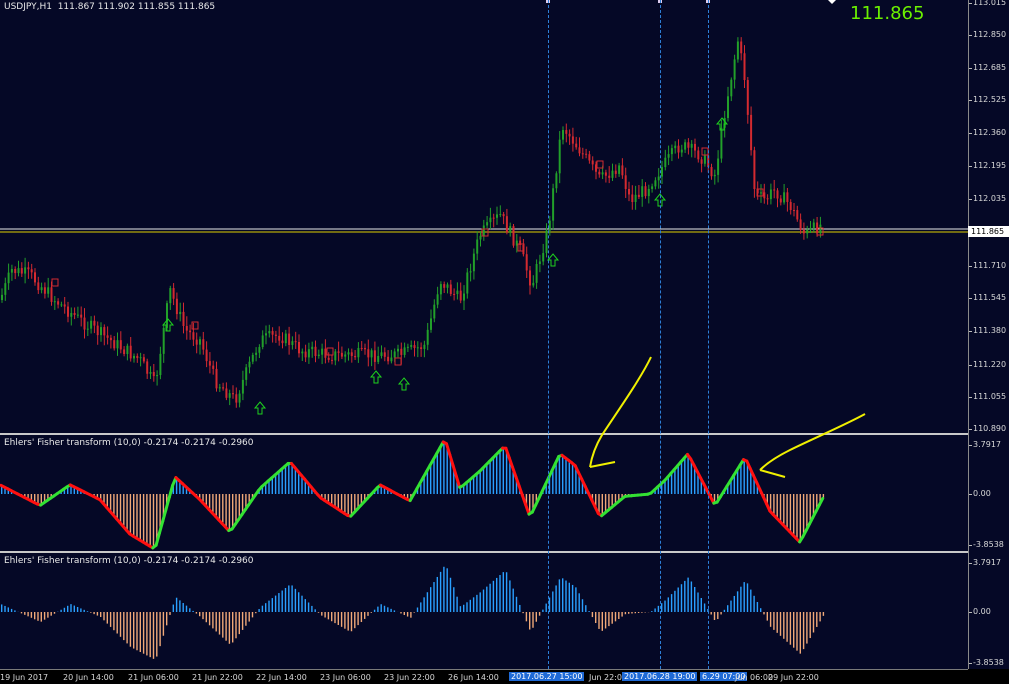 The width and height of the screenshot is (1009, 684). Describe the element at coordinates (659, 676) in the screenshot. I see `time-crosshair-label: 2017.06.28 19:00` at that location.